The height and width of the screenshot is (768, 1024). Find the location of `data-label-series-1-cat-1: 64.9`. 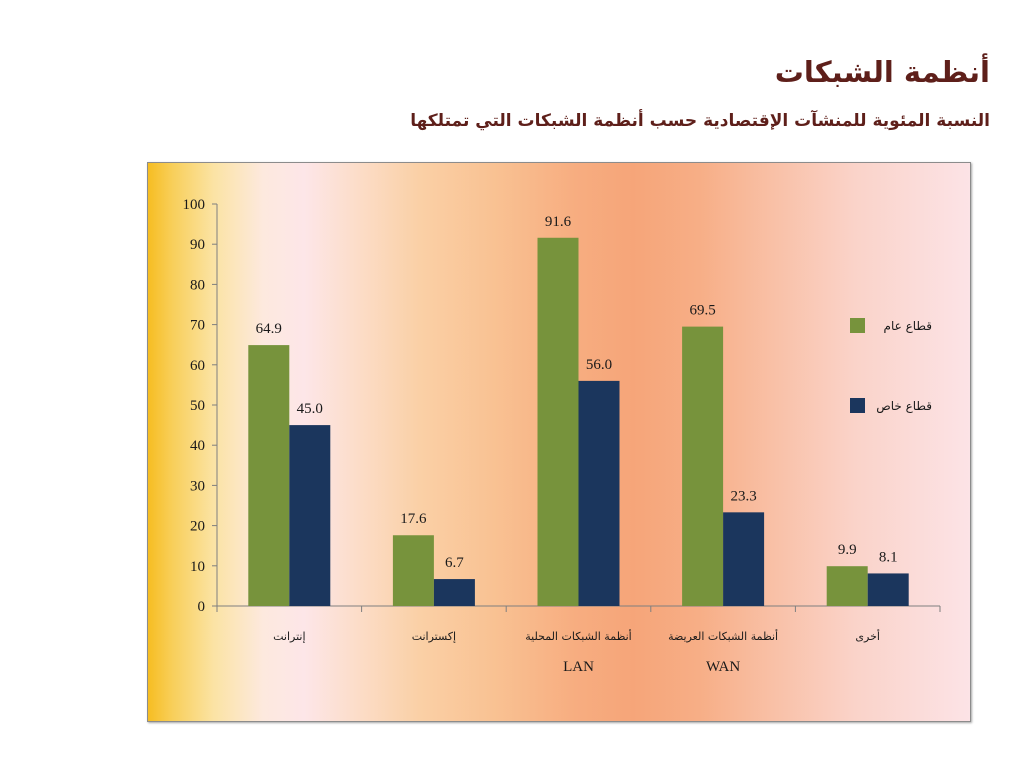

data-label-series-1-cat-1: 64.9 is located at coordinates (269, 329).